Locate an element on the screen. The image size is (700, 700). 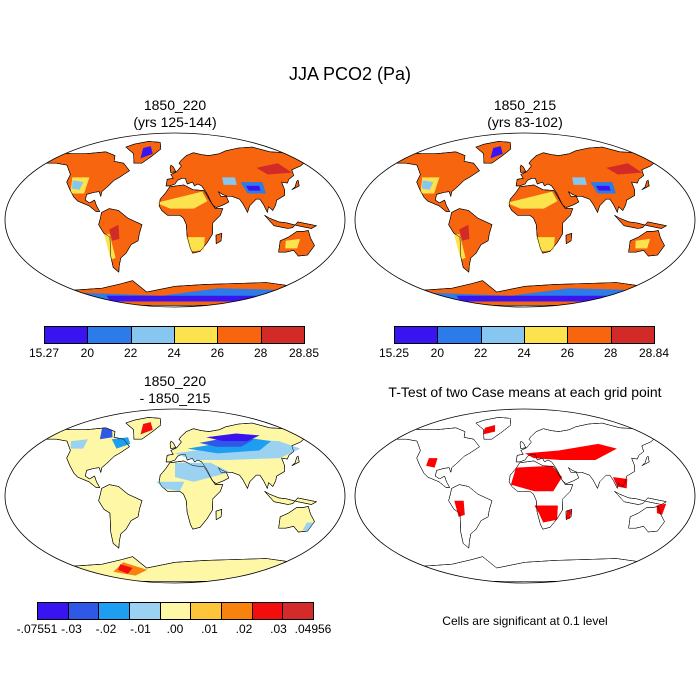
panel-2-title: 1850_215 (yrs 83-102) is located at coordinates (525, 113).